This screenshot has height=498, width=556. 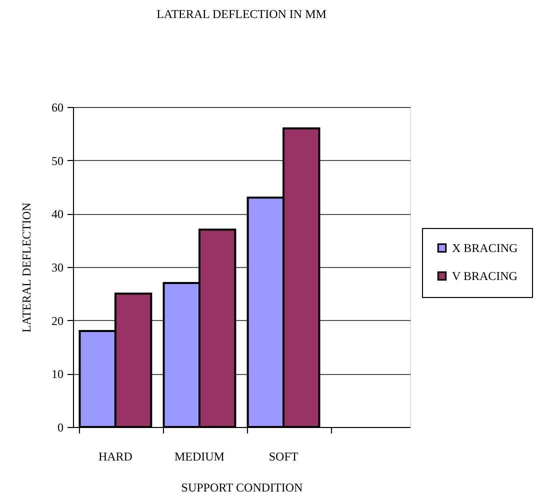 I want to click on x-tick-label: HARD, so click(x=115, y=457).